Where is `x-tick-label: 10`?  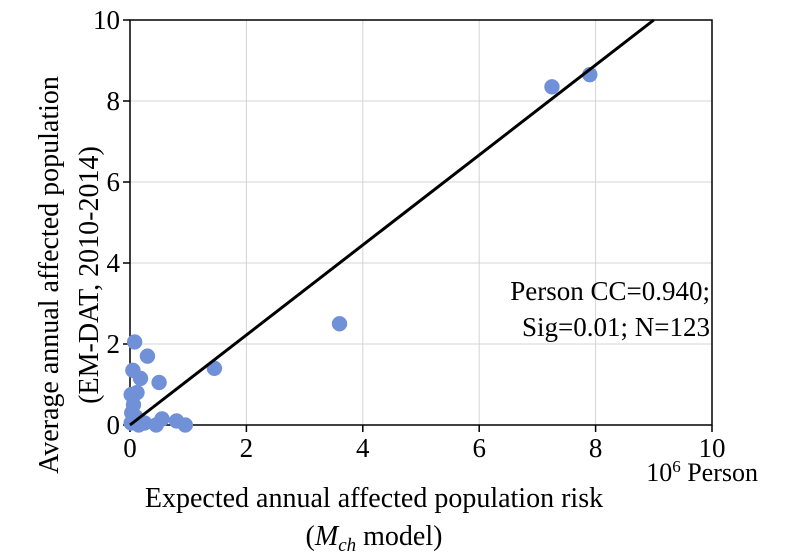 x-tick-label: 10 is located at coordinates (712, 448).